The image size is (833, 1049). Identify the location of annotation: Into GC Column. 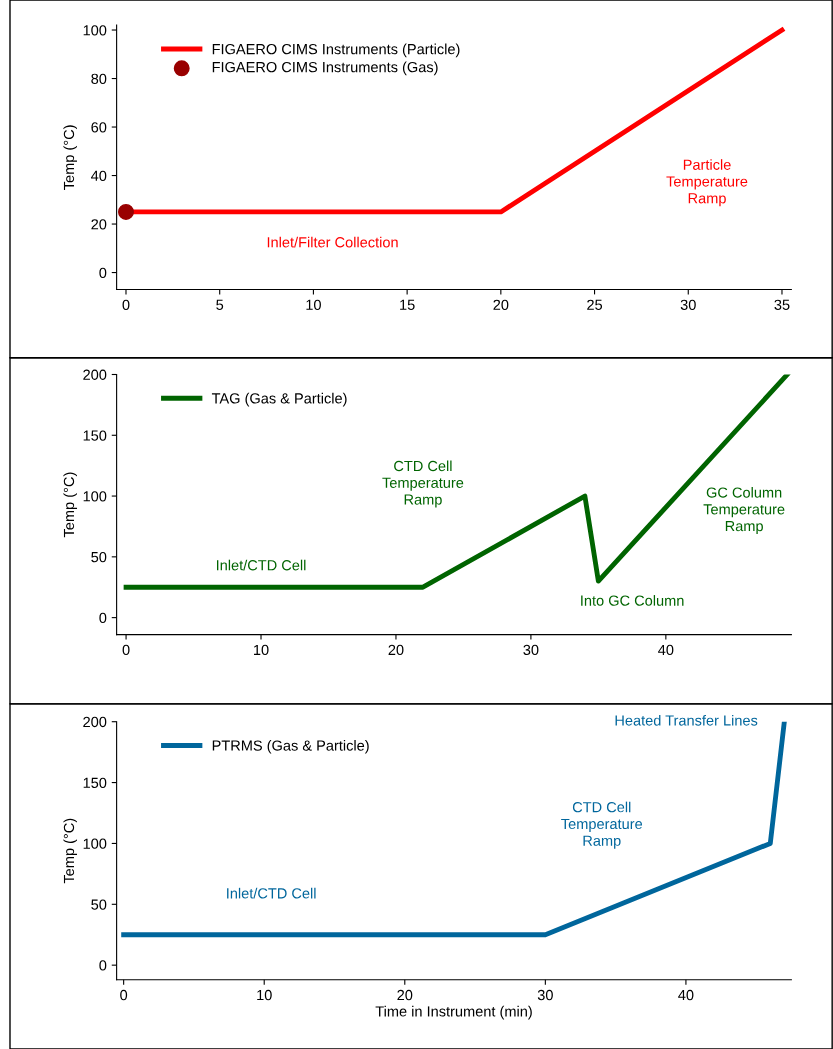
(632, 600).